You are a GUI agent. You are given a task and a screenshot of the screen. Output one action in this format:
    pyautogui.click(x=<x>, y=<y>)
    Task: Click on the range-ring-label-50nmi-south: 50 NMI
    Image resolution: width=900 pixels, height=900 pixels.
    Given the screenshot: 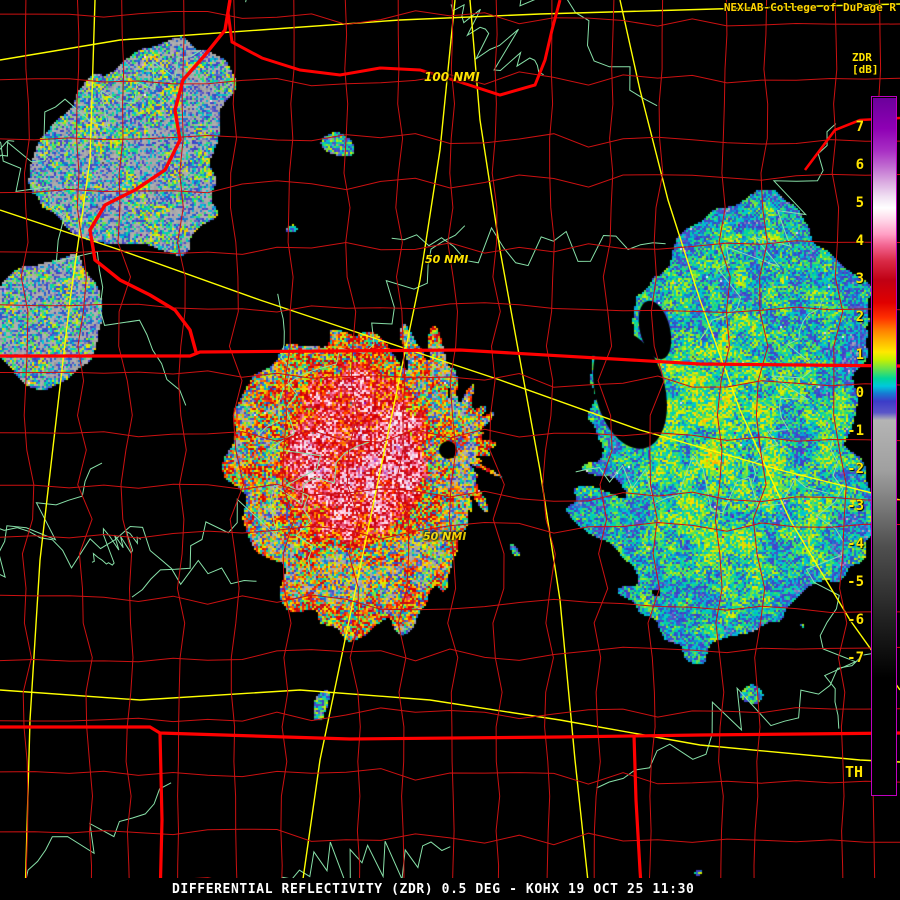 What is the action you would take?
    pyautogui.click(x=445, y=536)
    